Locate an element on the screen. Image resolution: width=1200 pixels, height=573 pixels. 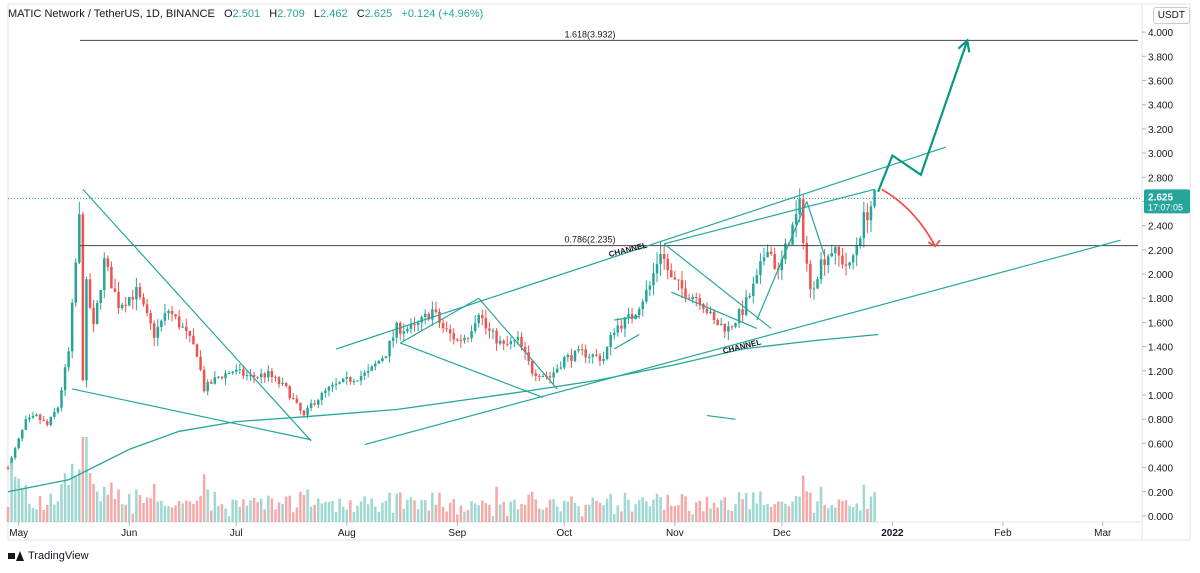
x-tick-label: Oct is located at coordinates (565, 533).